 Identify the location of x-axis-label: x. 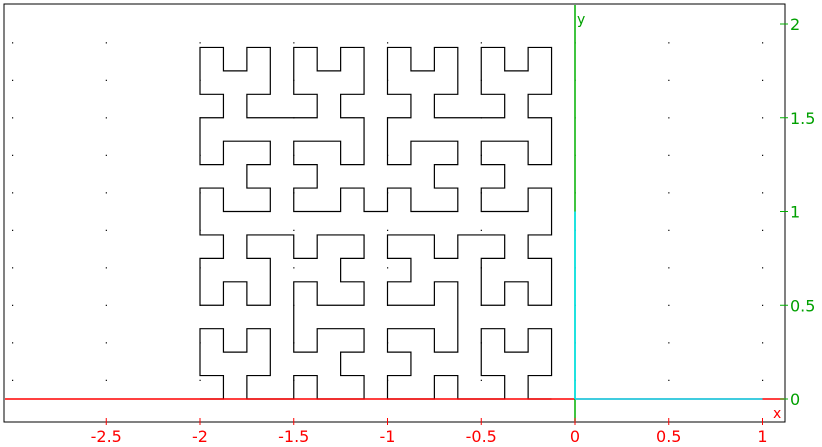
(777, 414).